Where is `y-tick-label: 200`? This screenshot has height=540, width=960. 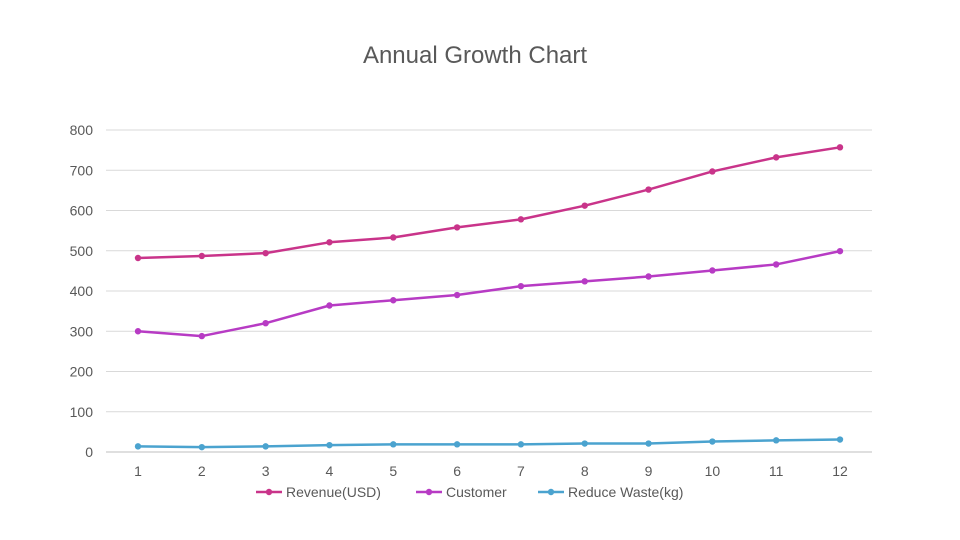 y-tick-label: 200 is located at coordinates (82, 372).